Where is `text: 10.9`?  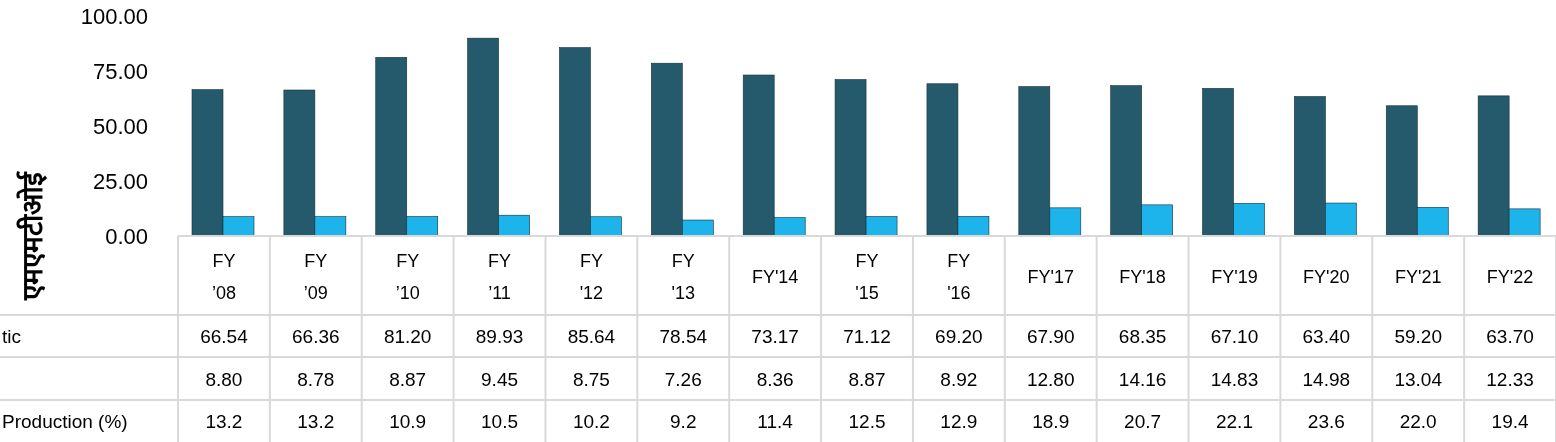 text: 10.9 is located at coordinates (408, 421).